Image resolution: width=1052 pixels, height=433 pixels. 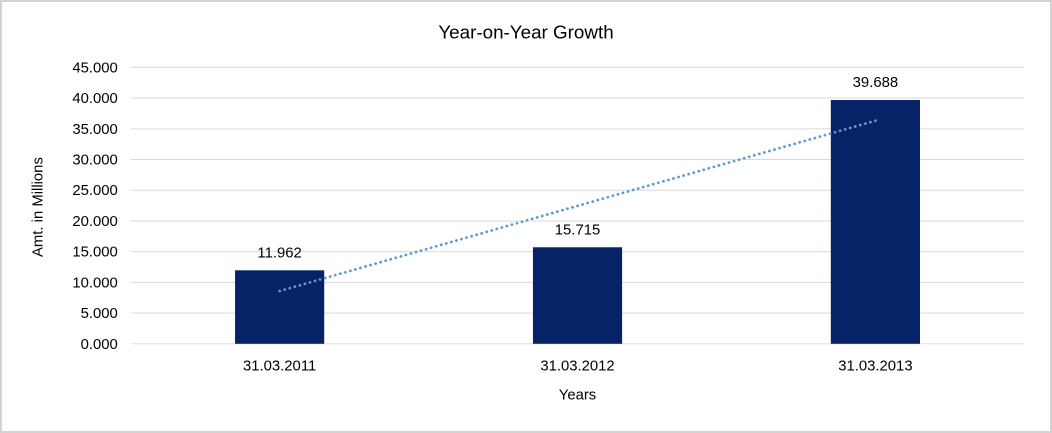 What do you see at coordinates (94, 191) in the screenshot?
I see `y-tick-label: 25.000` at bounding box center [94, 191].